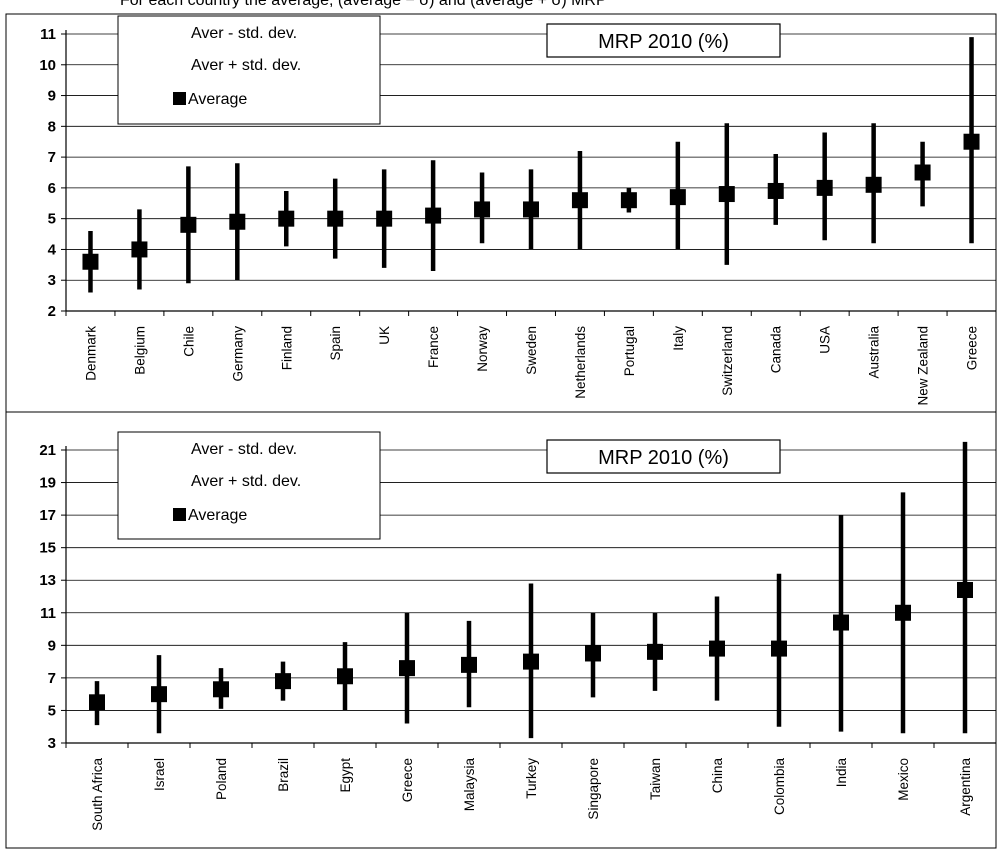 Image resolution: width=1005 pixels, height=850 pixels. Describe the element at coordinates (47, 515) in the screenshot. I see `y-tick-label: 17` at that location.